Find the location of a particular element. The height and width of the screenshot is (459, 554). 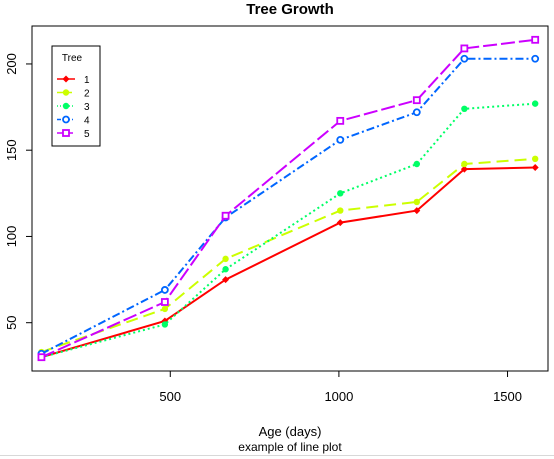

bottom-divider is located at coordinates (277, 455).